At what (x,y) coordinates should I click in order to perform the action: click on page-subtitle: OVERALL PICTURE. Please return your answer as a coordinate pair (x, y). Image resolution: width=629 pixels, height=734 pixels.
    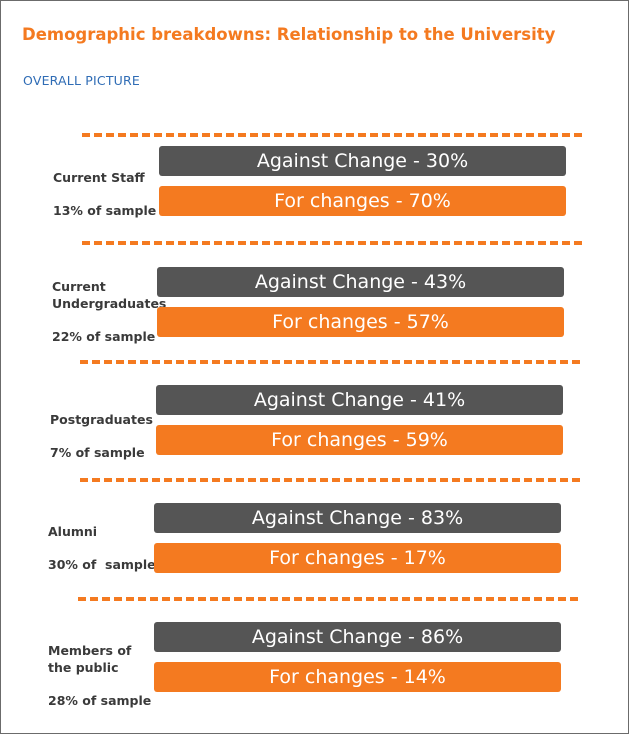
    Looking at the image, I should click on (82, 80).